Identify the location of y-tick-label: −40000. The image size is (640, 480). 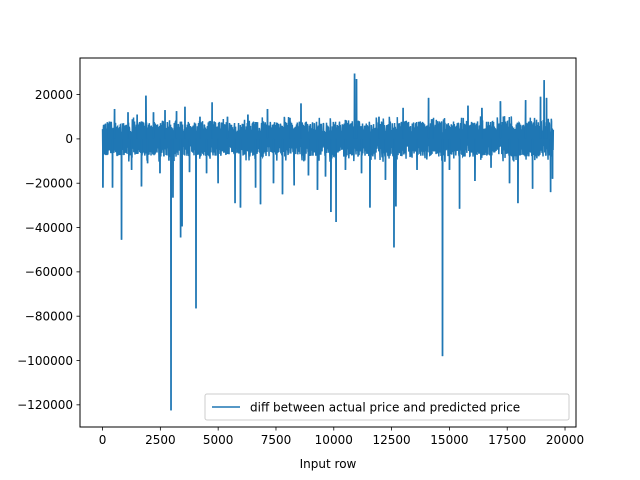
(49, 228).